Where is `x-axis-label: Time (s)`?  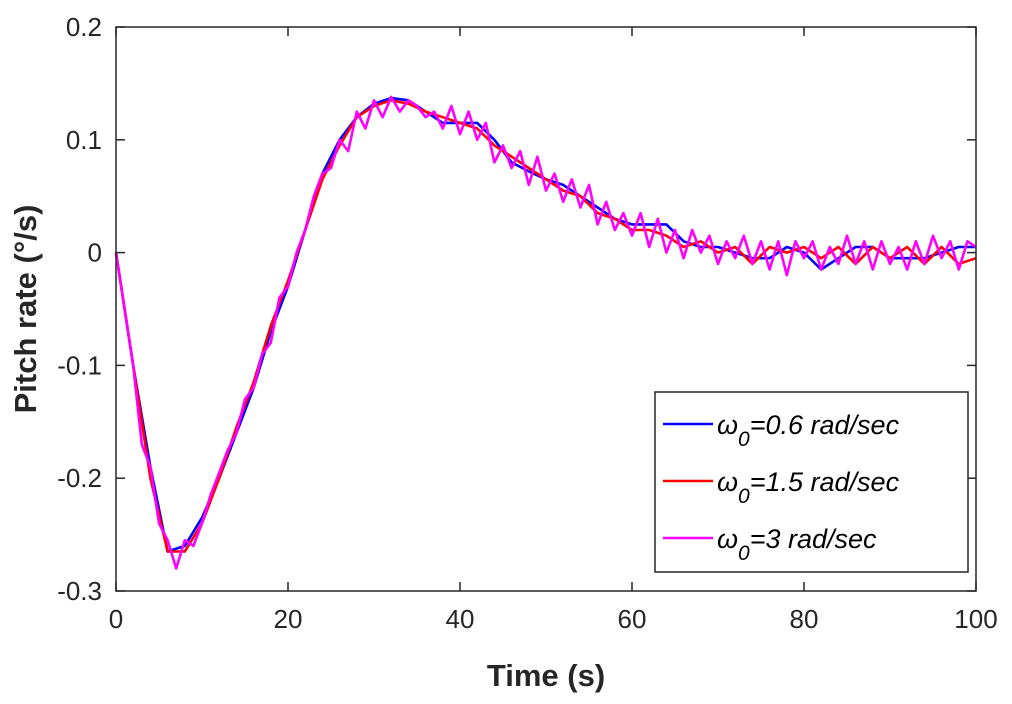
x-axis-label: Time (s) is located at coordinates (546, 675).